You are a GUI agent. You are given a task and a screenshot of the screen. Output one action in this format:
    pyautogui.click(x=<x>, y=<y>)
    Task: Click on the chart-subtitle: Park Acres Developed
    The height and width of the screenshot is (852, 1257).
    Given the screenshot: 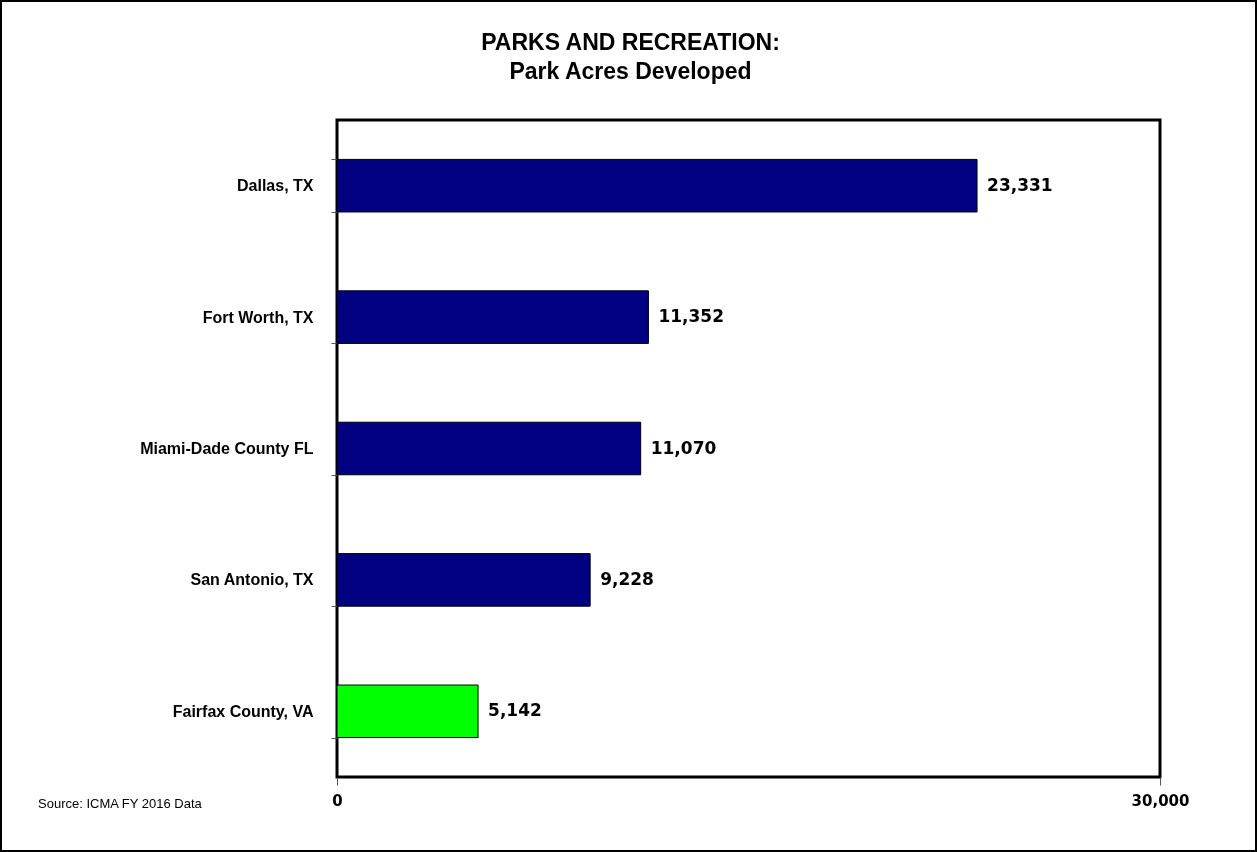 What is the action you would take?
    pyautogui.click(x=630, y=71)
    